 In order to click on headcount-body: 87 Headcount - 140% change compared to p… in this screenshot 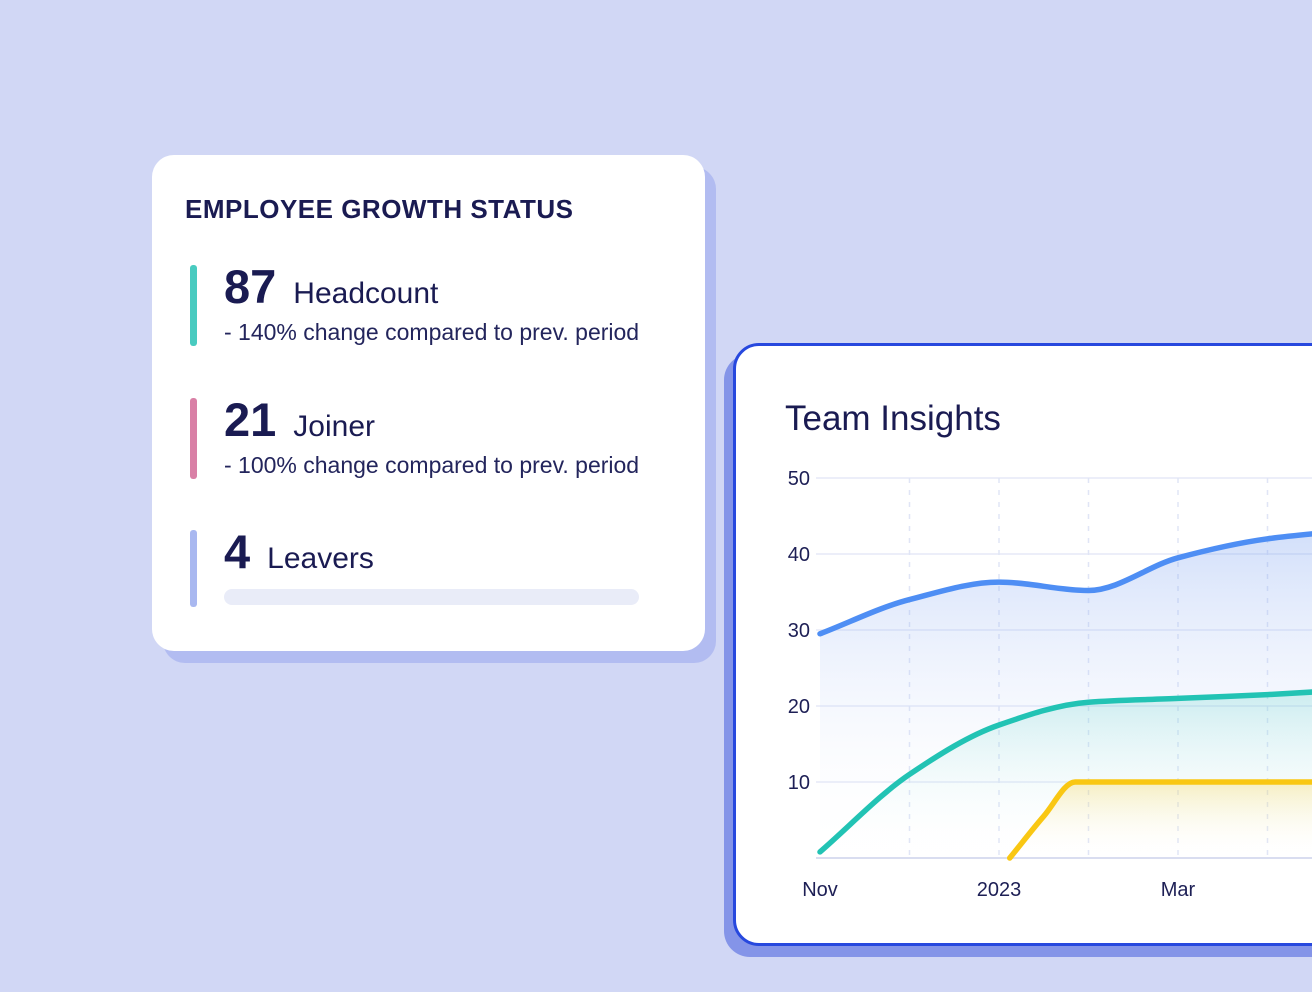, I will do `click(432, 302)`.